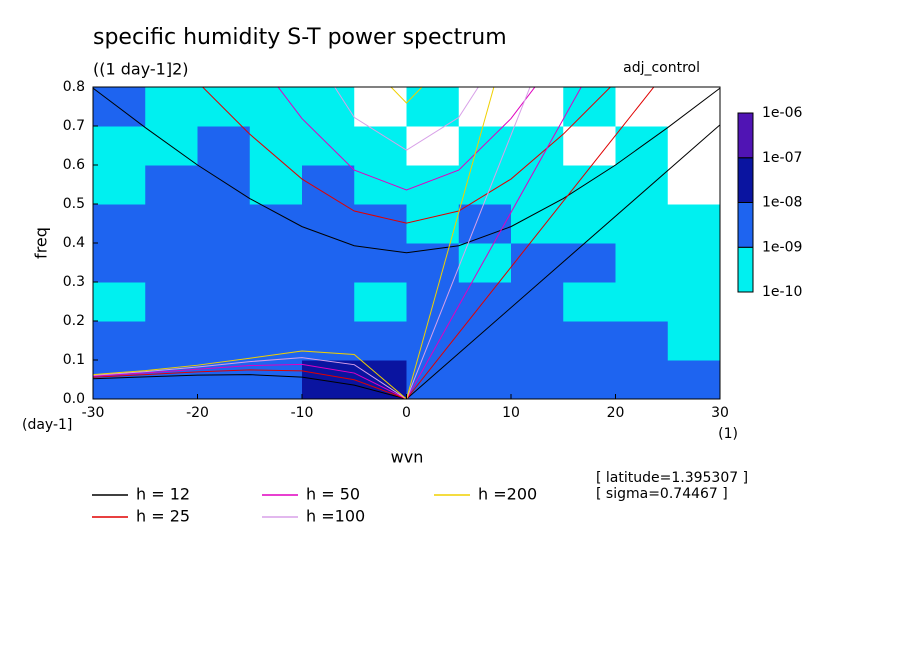 The height and width of the screenshot is (654, 904). I want to click on x-tick-label: 30, so click(720, 413).